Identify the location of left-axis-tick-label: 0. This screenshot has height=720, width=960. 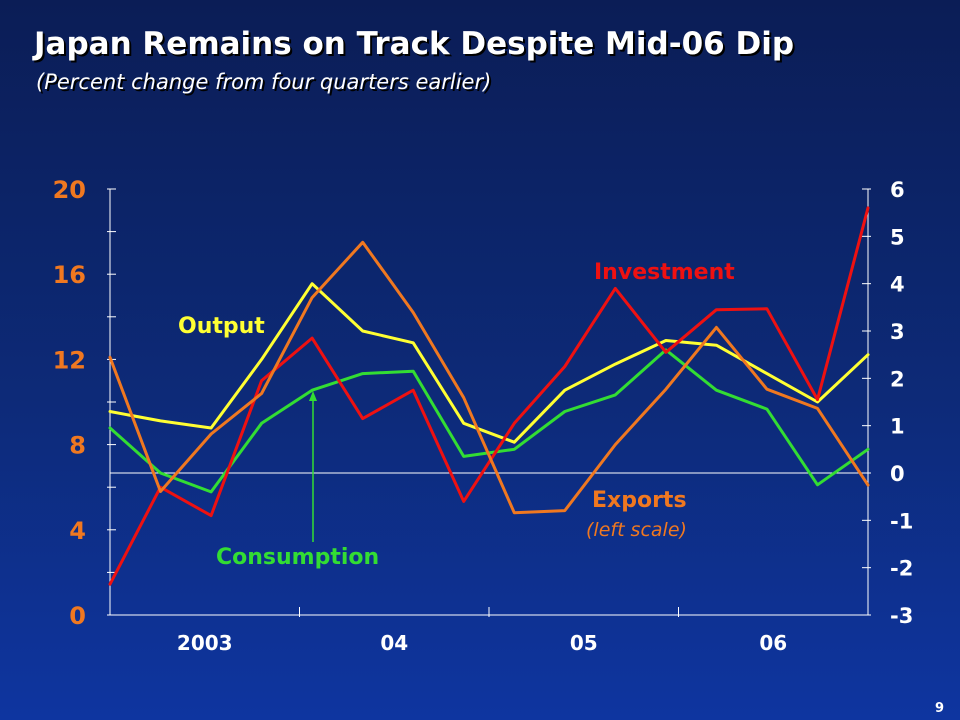
(77, 616).